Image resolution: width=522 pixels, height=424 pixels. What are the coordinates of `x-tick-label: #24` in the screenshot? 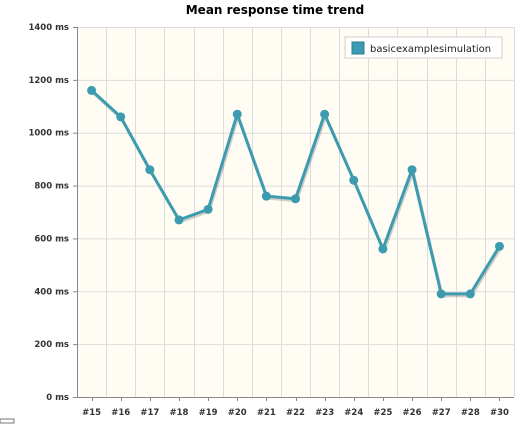 It's located at (353, 413).